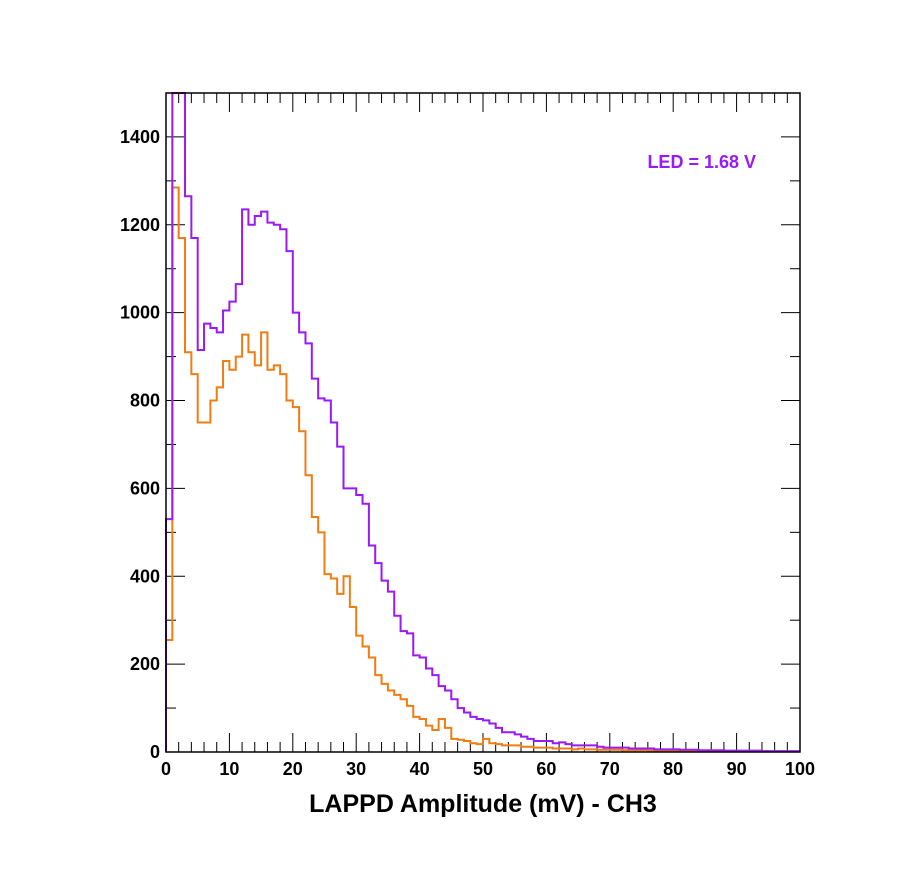  Describe the element at coordinates (800, 769) in the screenshot. I see `x-tick-label: 100` at that location.